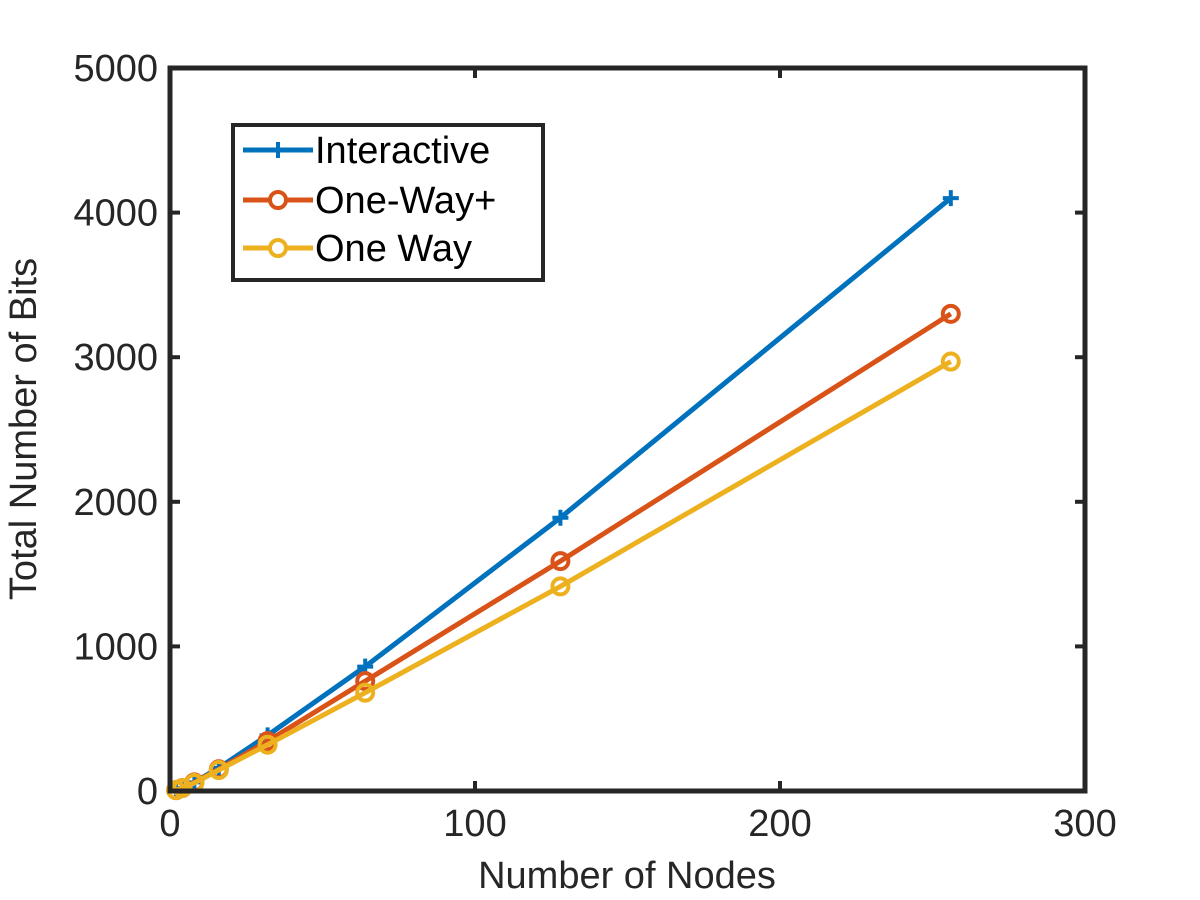  I want to click on legend-marker-interactive, so click(278, 150).